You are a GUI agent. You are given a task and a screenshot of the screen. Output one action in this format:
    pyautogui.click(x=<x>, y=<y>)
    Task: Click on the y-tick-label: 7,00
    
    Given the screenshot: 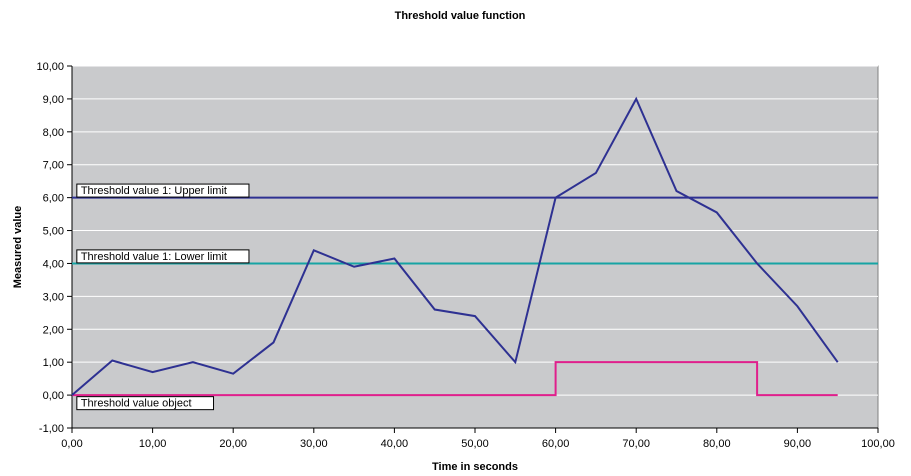 What is the action you would take?
    pyautogui.click(x=53, y=166)
    